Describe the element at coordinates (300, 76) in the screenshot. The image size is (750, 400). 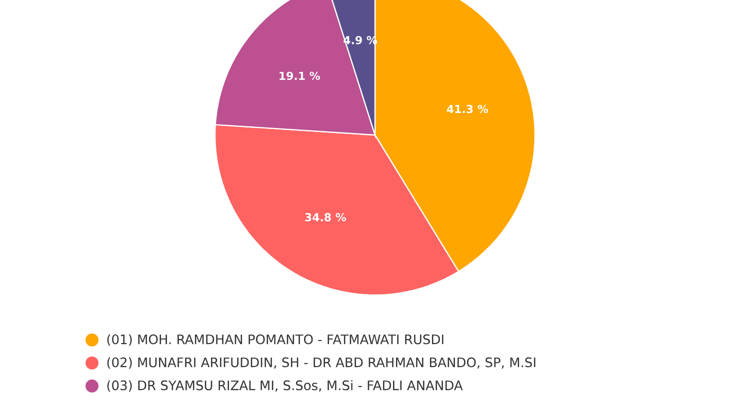
I see `data-label: 19.1 %` at that location.